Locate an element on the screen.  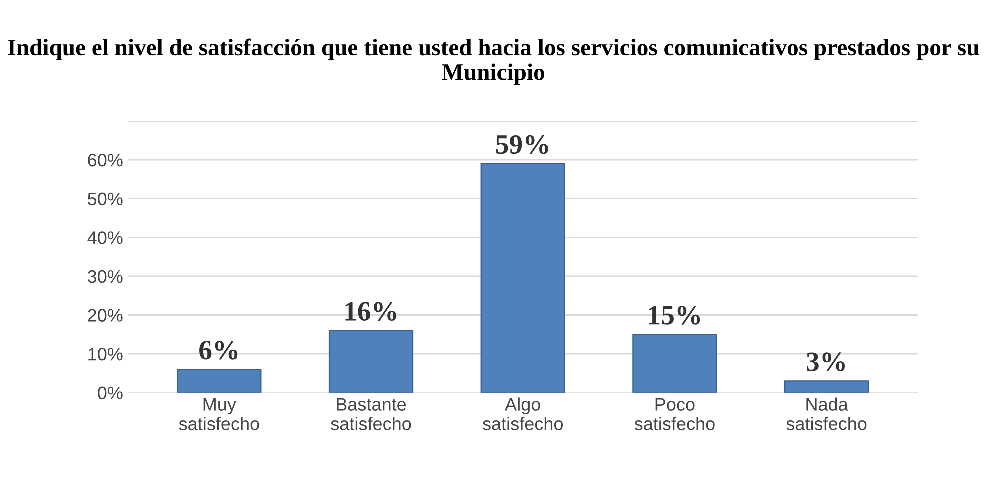
x-tick-label: Bastante satisfecho is located at coordinates (371, 414).